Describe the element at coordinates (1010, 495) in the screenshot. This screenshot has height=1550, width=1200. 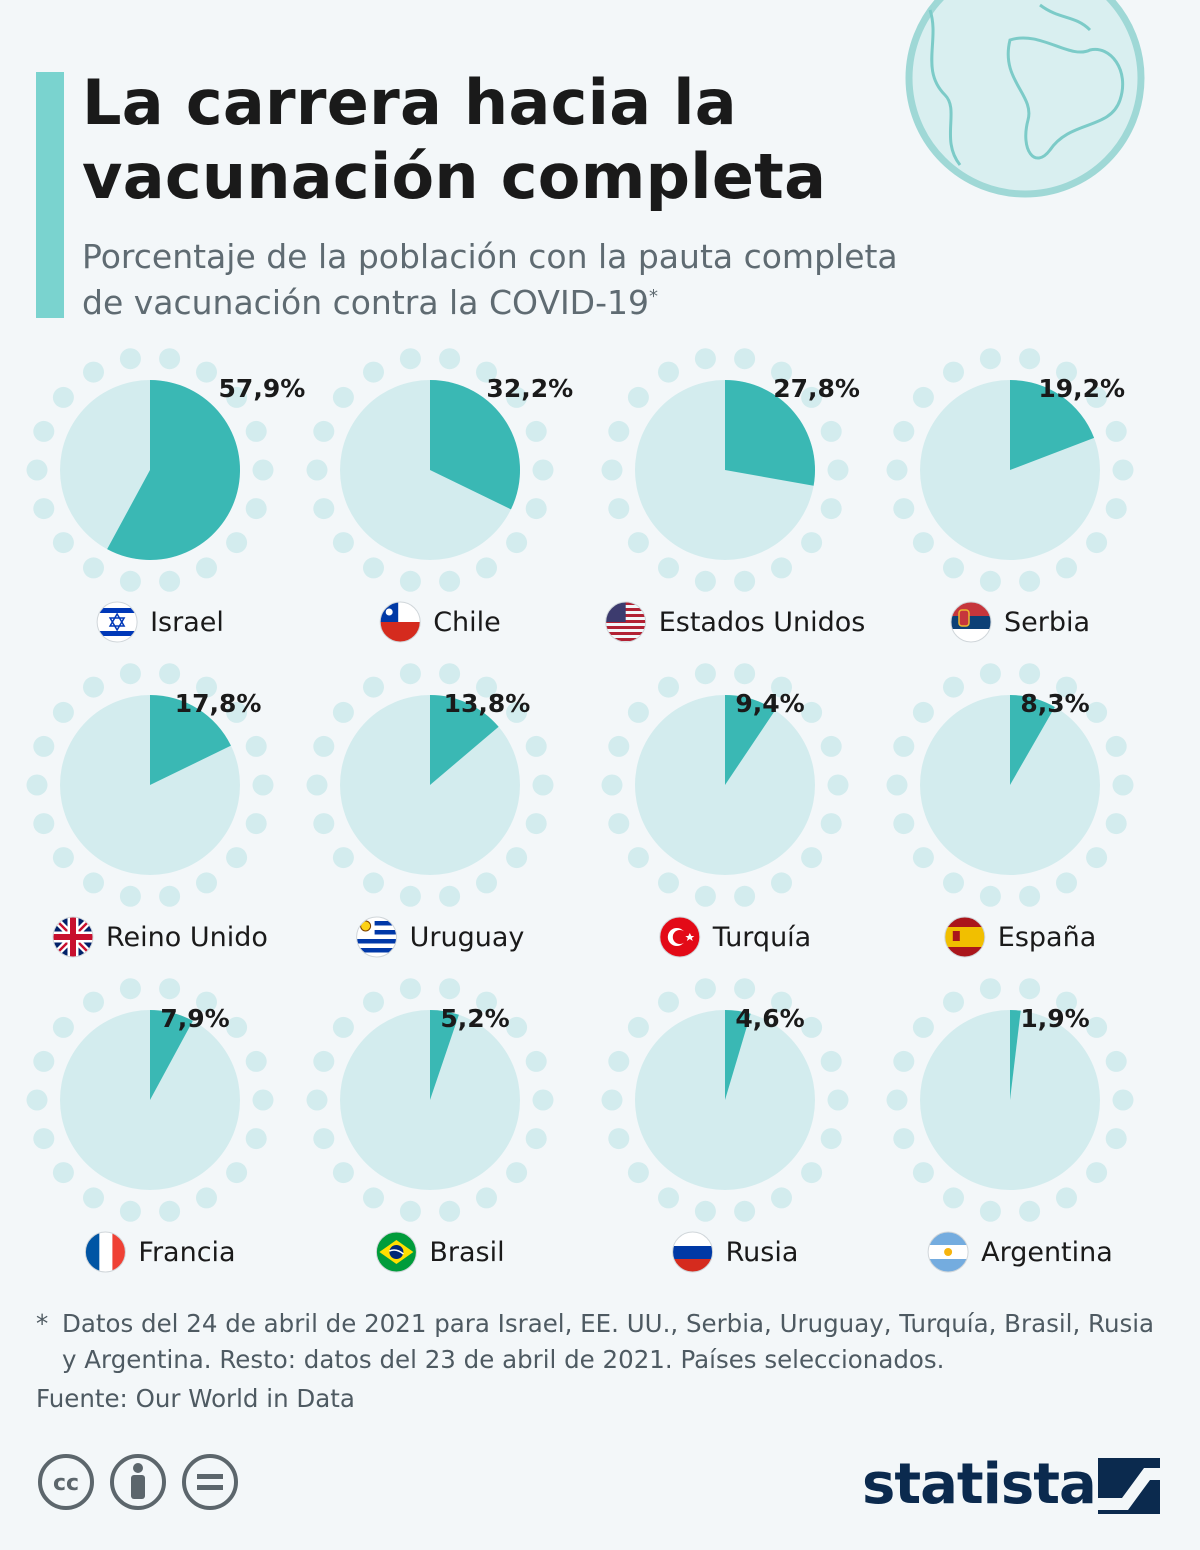
I see `pie-chart-4: 19,2% Serbia` at that location.